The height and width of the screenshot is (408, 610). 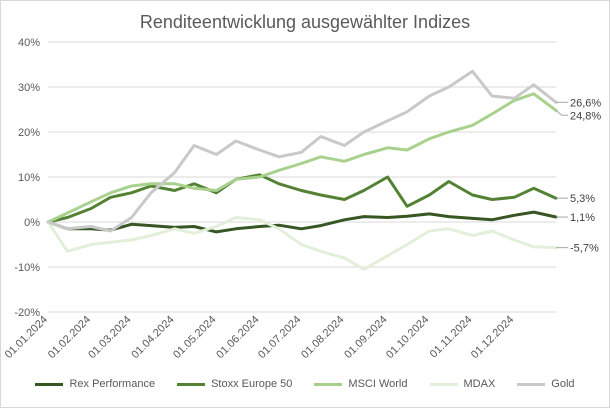 I want to click on legend-item: Gold, so click(x=546, y=384).